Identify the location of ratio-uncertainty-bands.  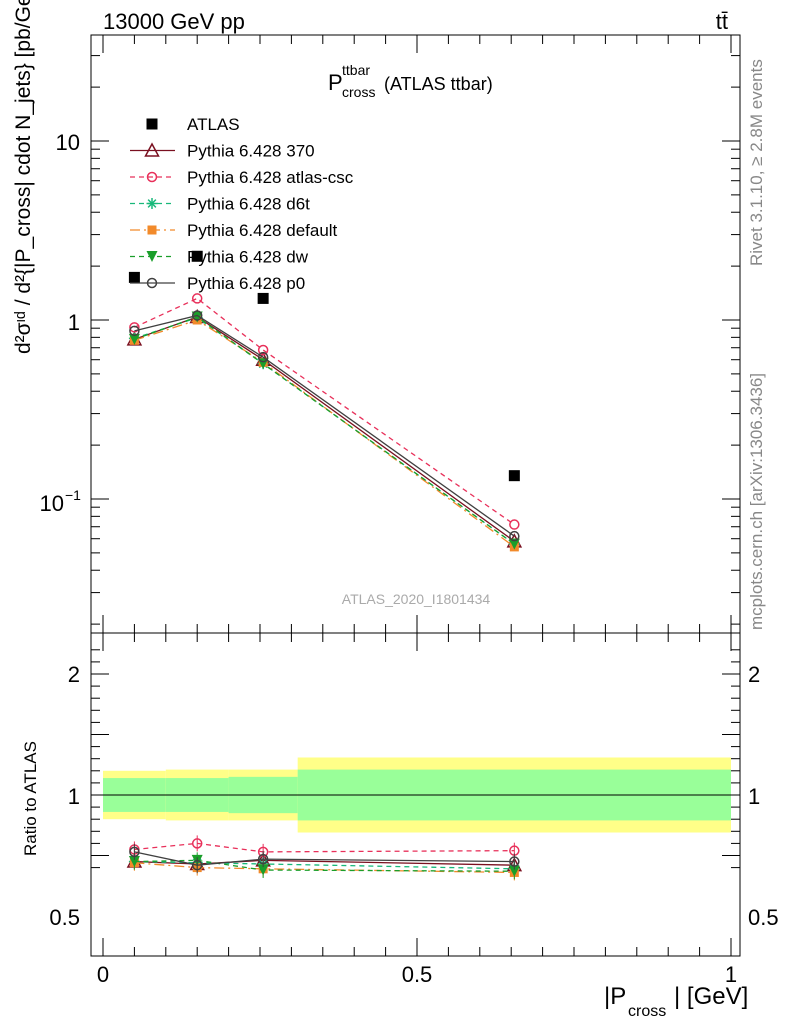
(417, 795).